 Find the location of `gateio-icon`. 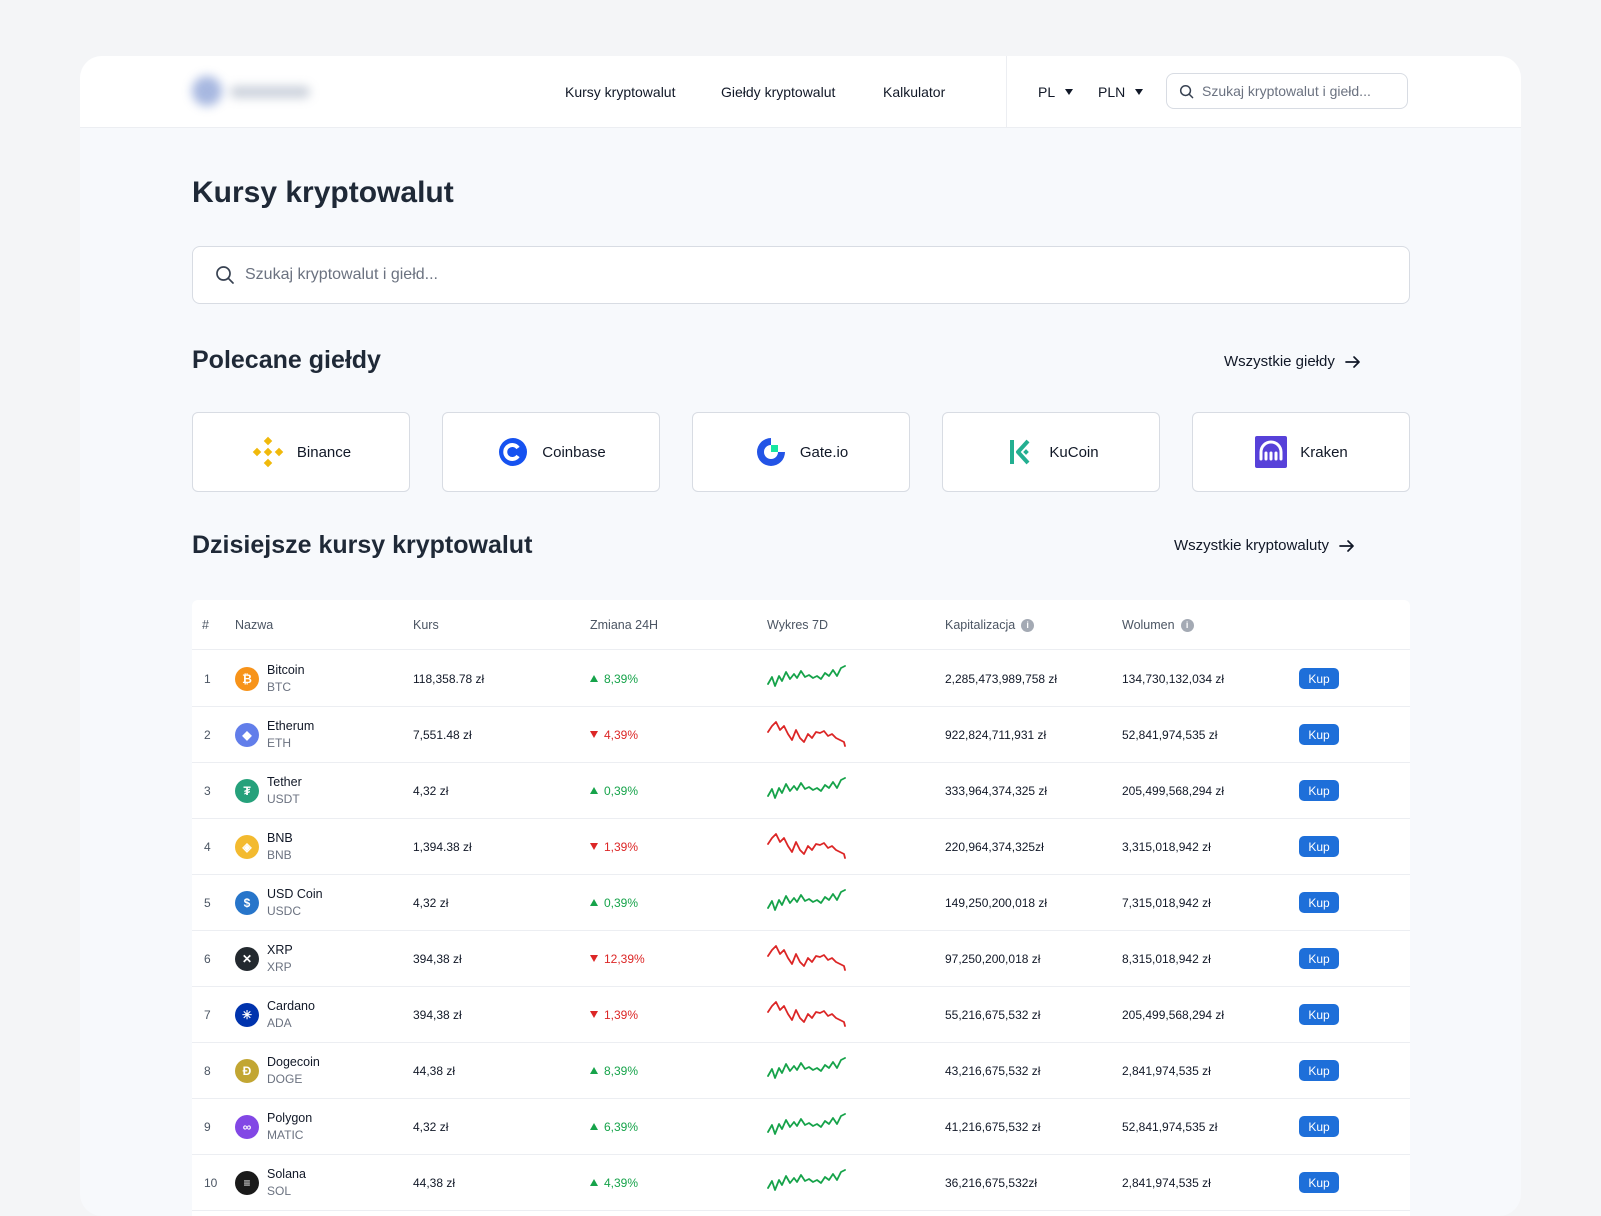

gateio-icon is located at coordinates (770, 452).